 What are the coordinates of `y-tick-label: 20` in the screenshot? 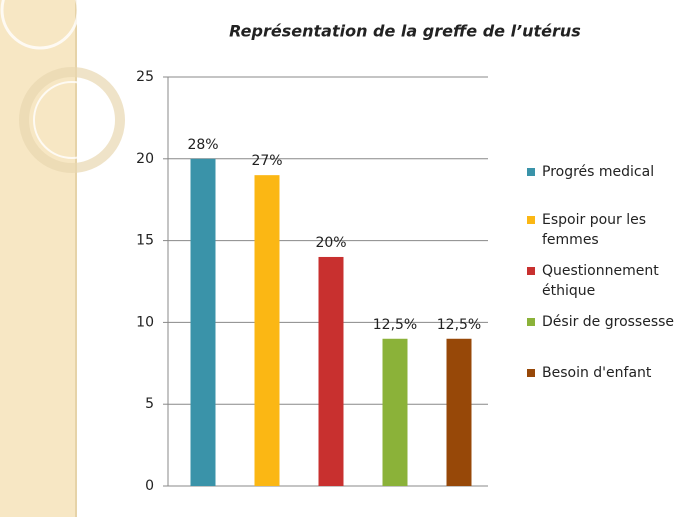 It's located at (145, 159).